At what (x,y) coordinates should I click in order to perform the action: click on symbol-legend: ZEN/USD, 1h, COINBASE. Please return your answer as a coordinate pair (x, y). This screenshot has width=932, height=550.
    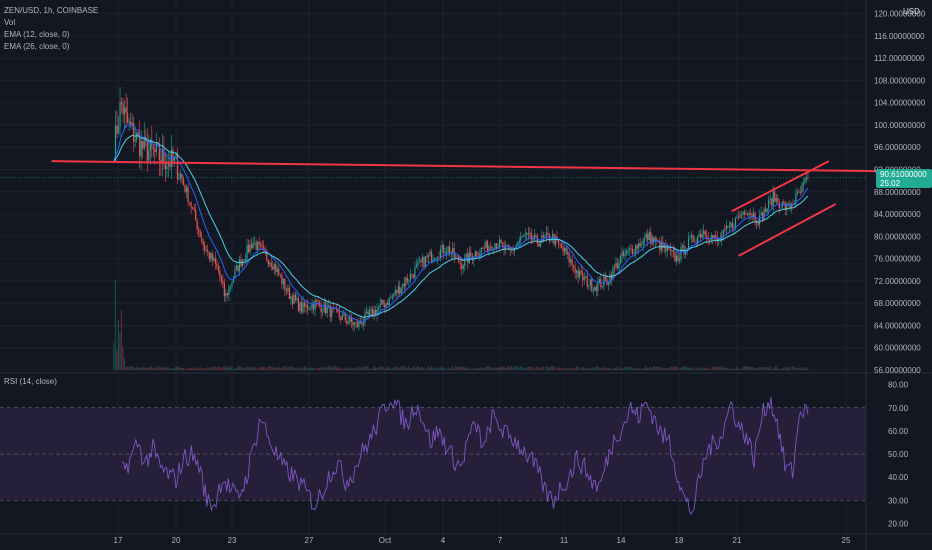
    Looking at the image, I should click on (51, 10).